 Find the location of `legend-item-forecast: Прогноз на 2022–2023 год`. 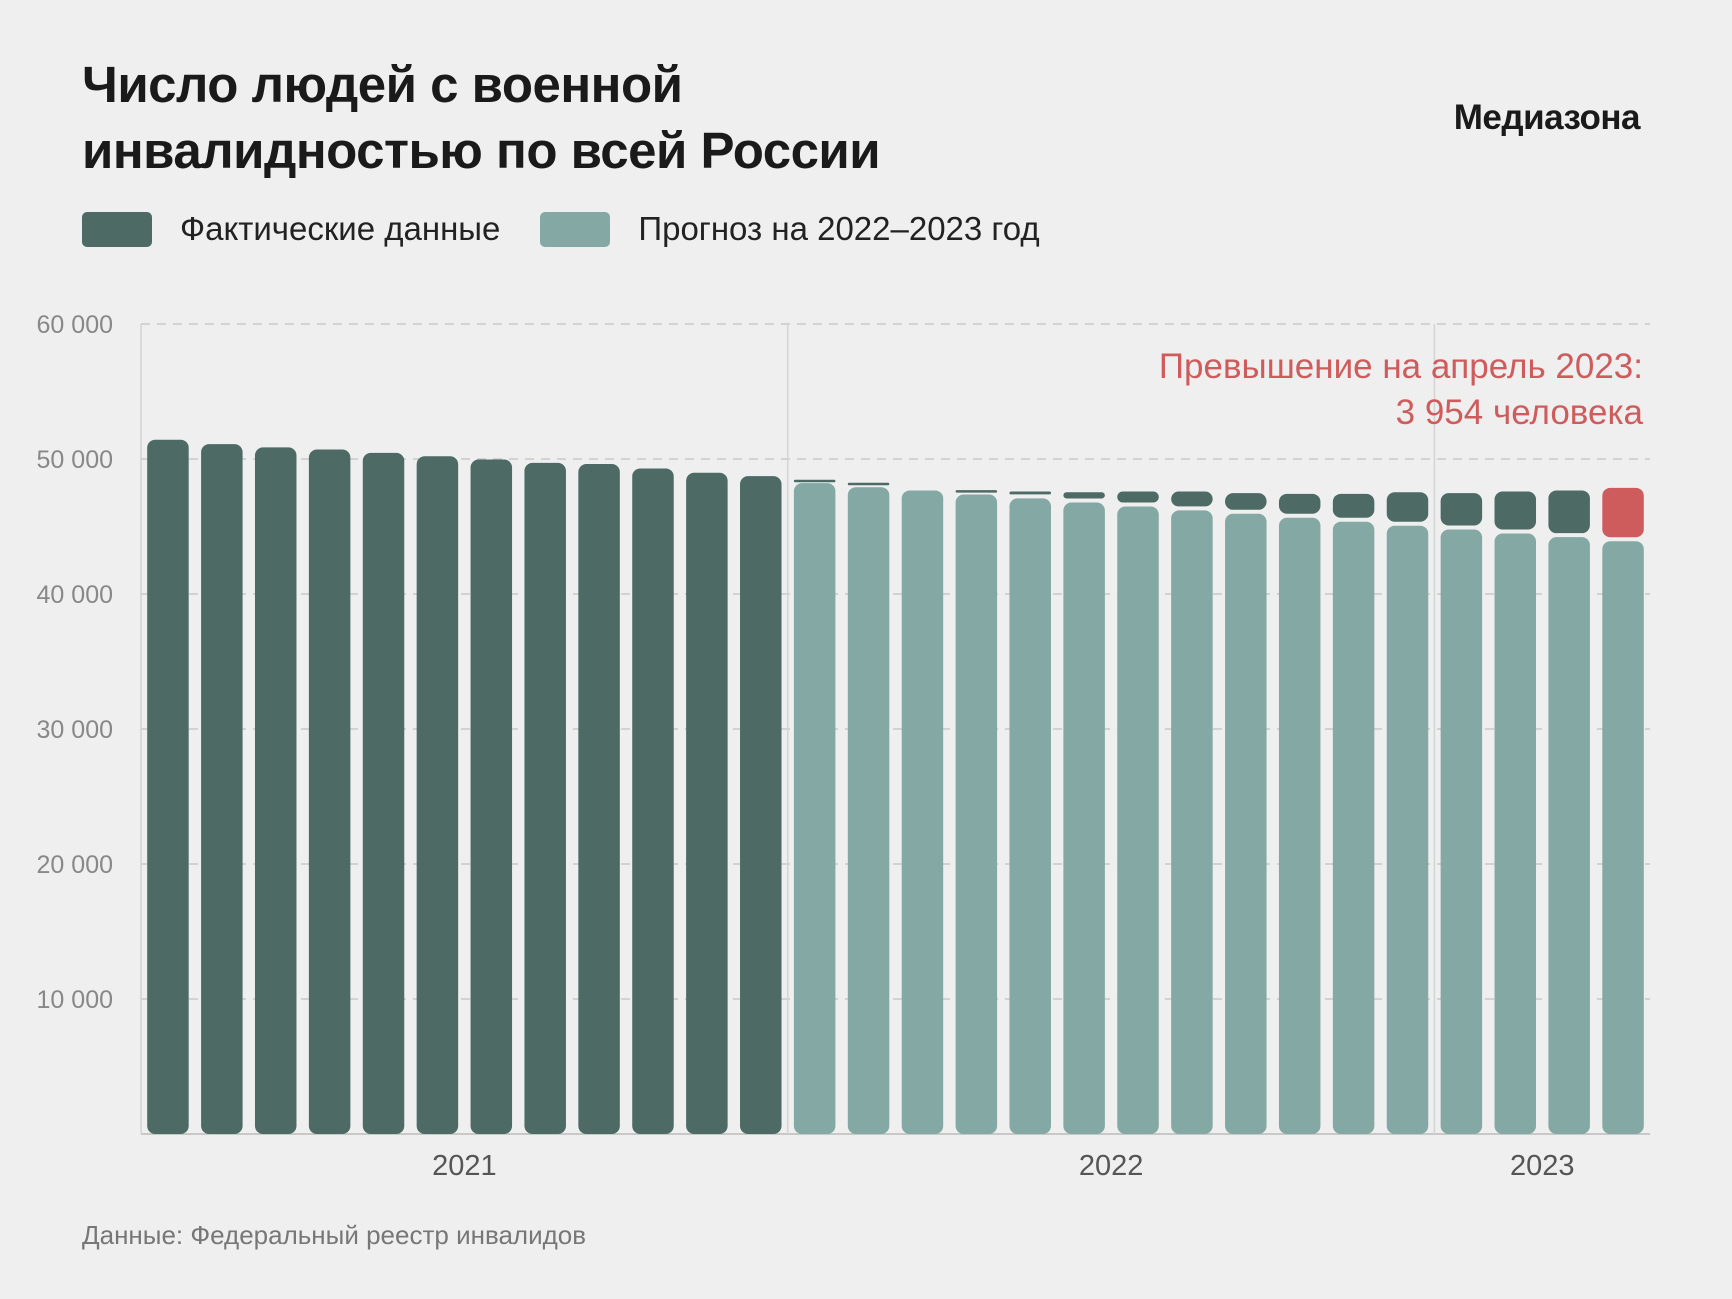

legend-item-forecast: Прогноз на 2022–2023 год is located at coordinates (790, 229).